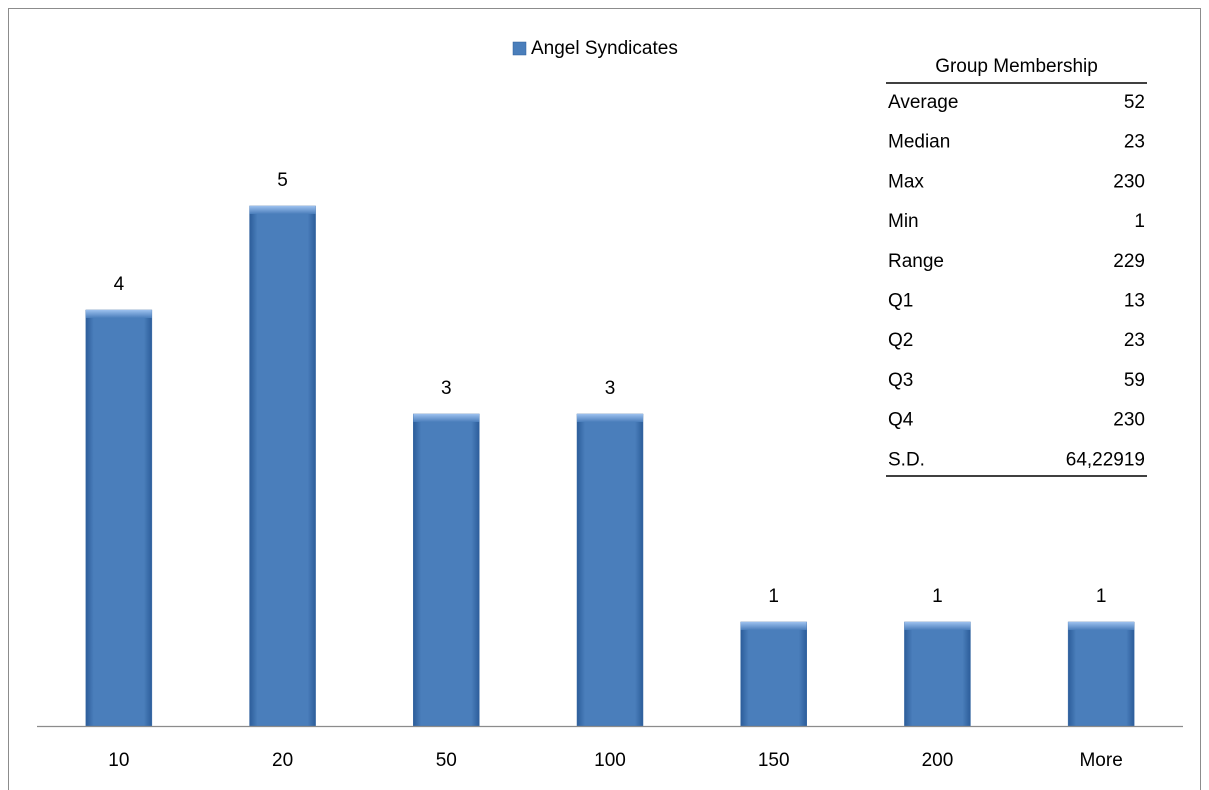 The height and width of the screenshot is (790, 1209). Describe the element at coordinates (923, 102) in the screenshot. I see `table-label: Average` at that location.